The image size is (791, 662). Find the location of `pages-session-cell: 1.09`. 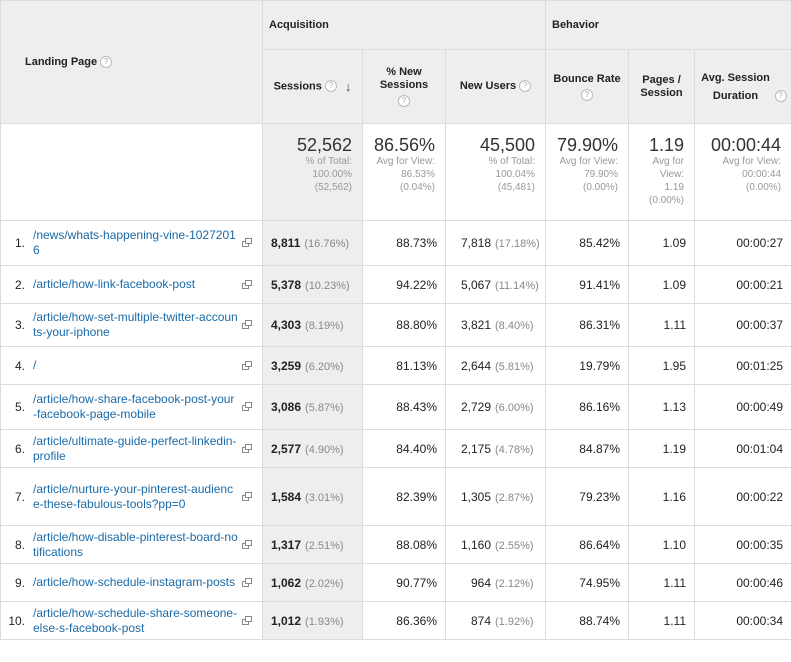

pages-session-cell: 1.09 is located at coordinates (661, 284).